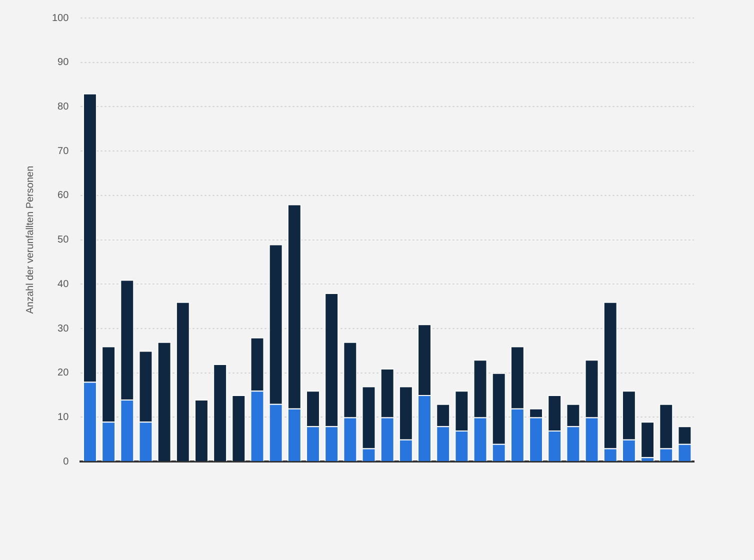 The width and height of the screenshot is (754, 560). Describe the element at coordinates (66, 462) in the screenshot. I see `y-tick-label: 0` at that location.